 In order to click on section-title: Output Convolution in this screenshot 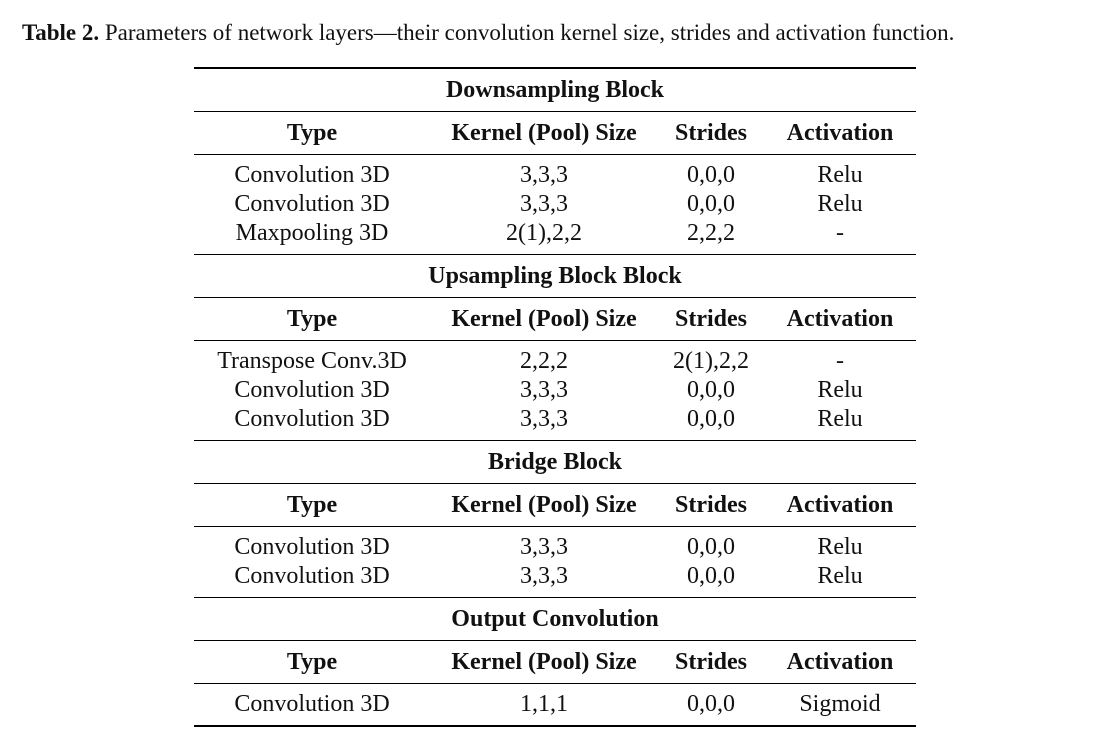, I will do `click(555, 619)`.